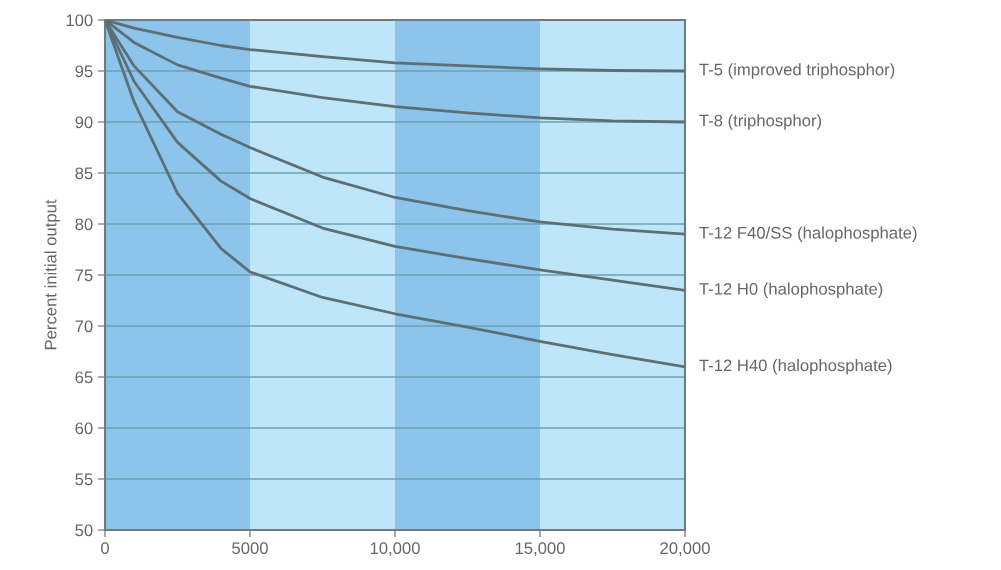 This screenshot has width=1001, height=570. What do you see at coordinates (84, 377) in the screenshot?
I see `y-tick-label: 65` at bounding box center [84, 377].